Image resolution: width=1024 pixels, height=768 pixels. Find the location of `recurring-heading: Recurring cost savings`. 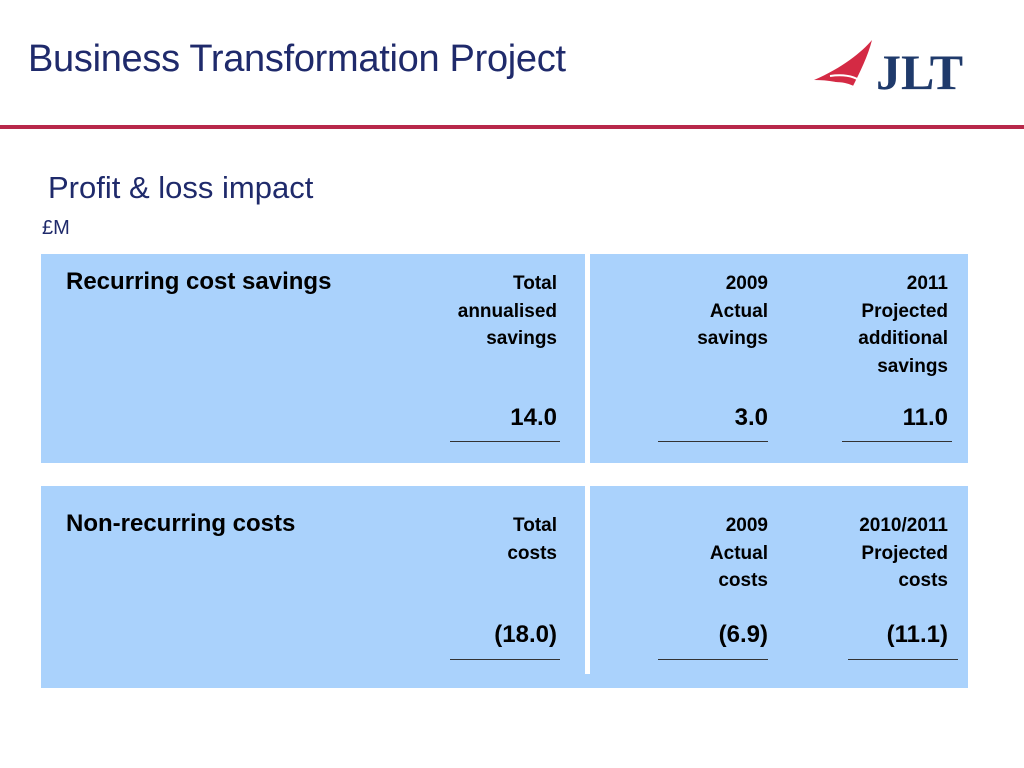

recurring-heading: Recurring cost savings is located at coordinates (199, 281).